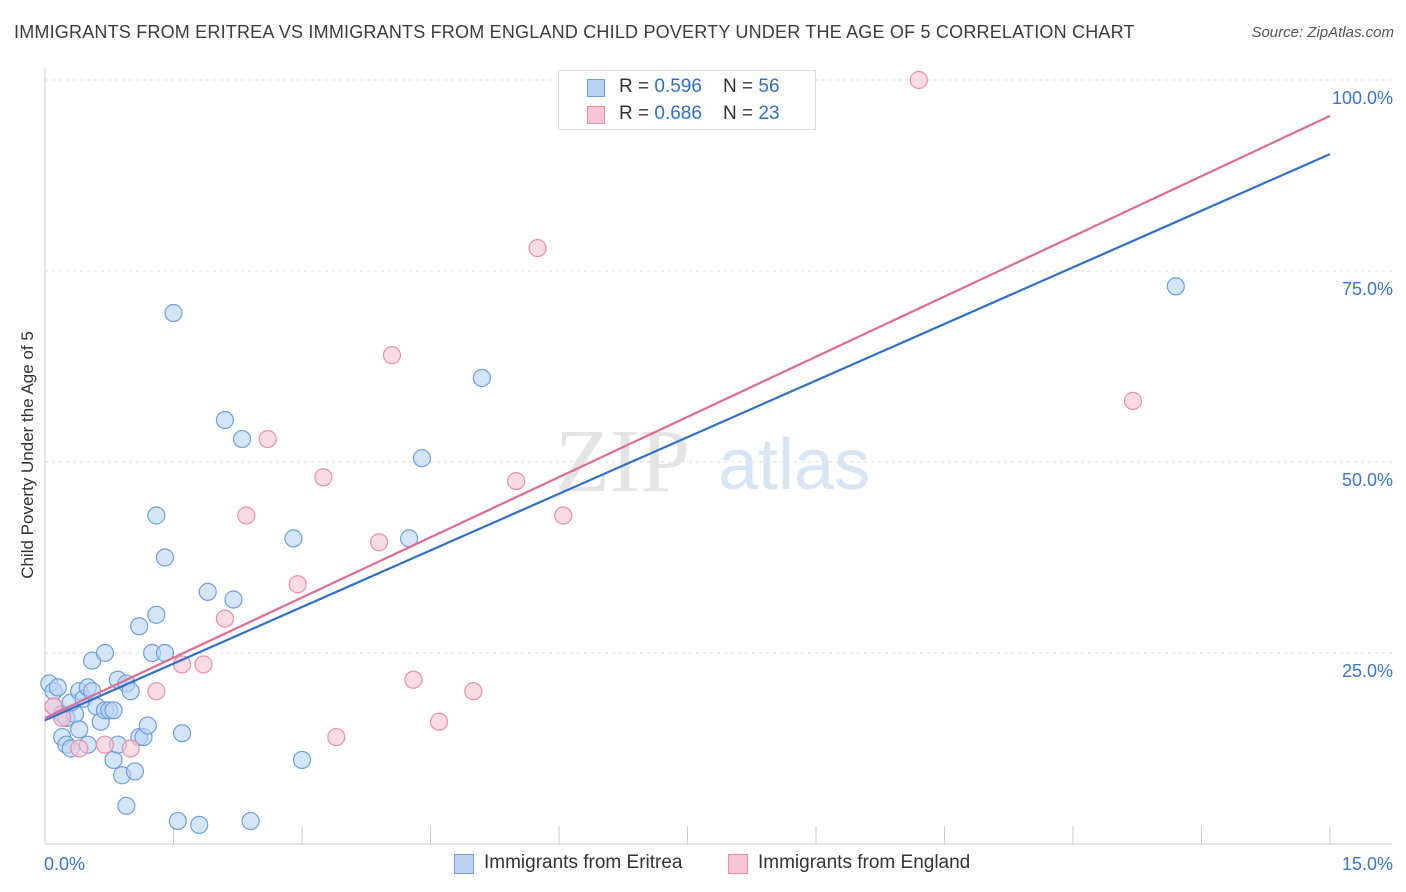  I want to click on source-label: Source: ZipAtlas.com, so click(1322, 32).